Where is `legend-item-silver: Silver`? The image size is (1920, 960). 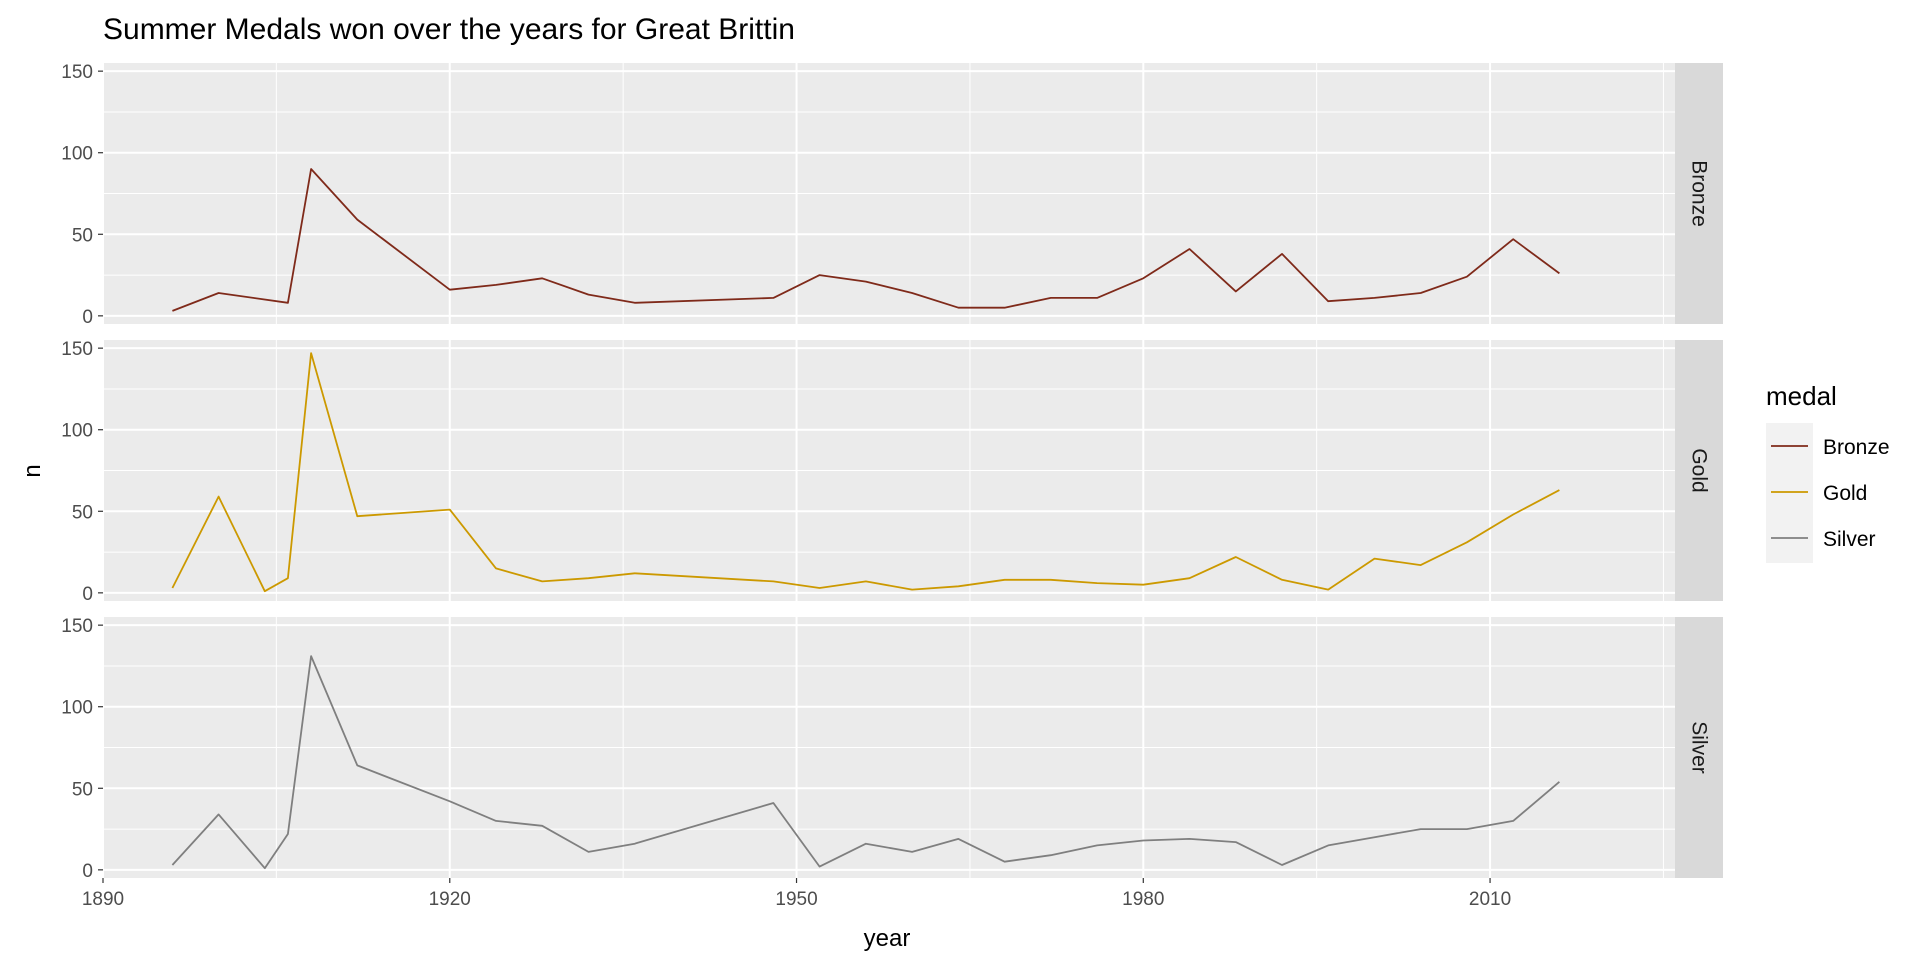 legend-item-silver: Silver is located at coordinates (1823, 539).